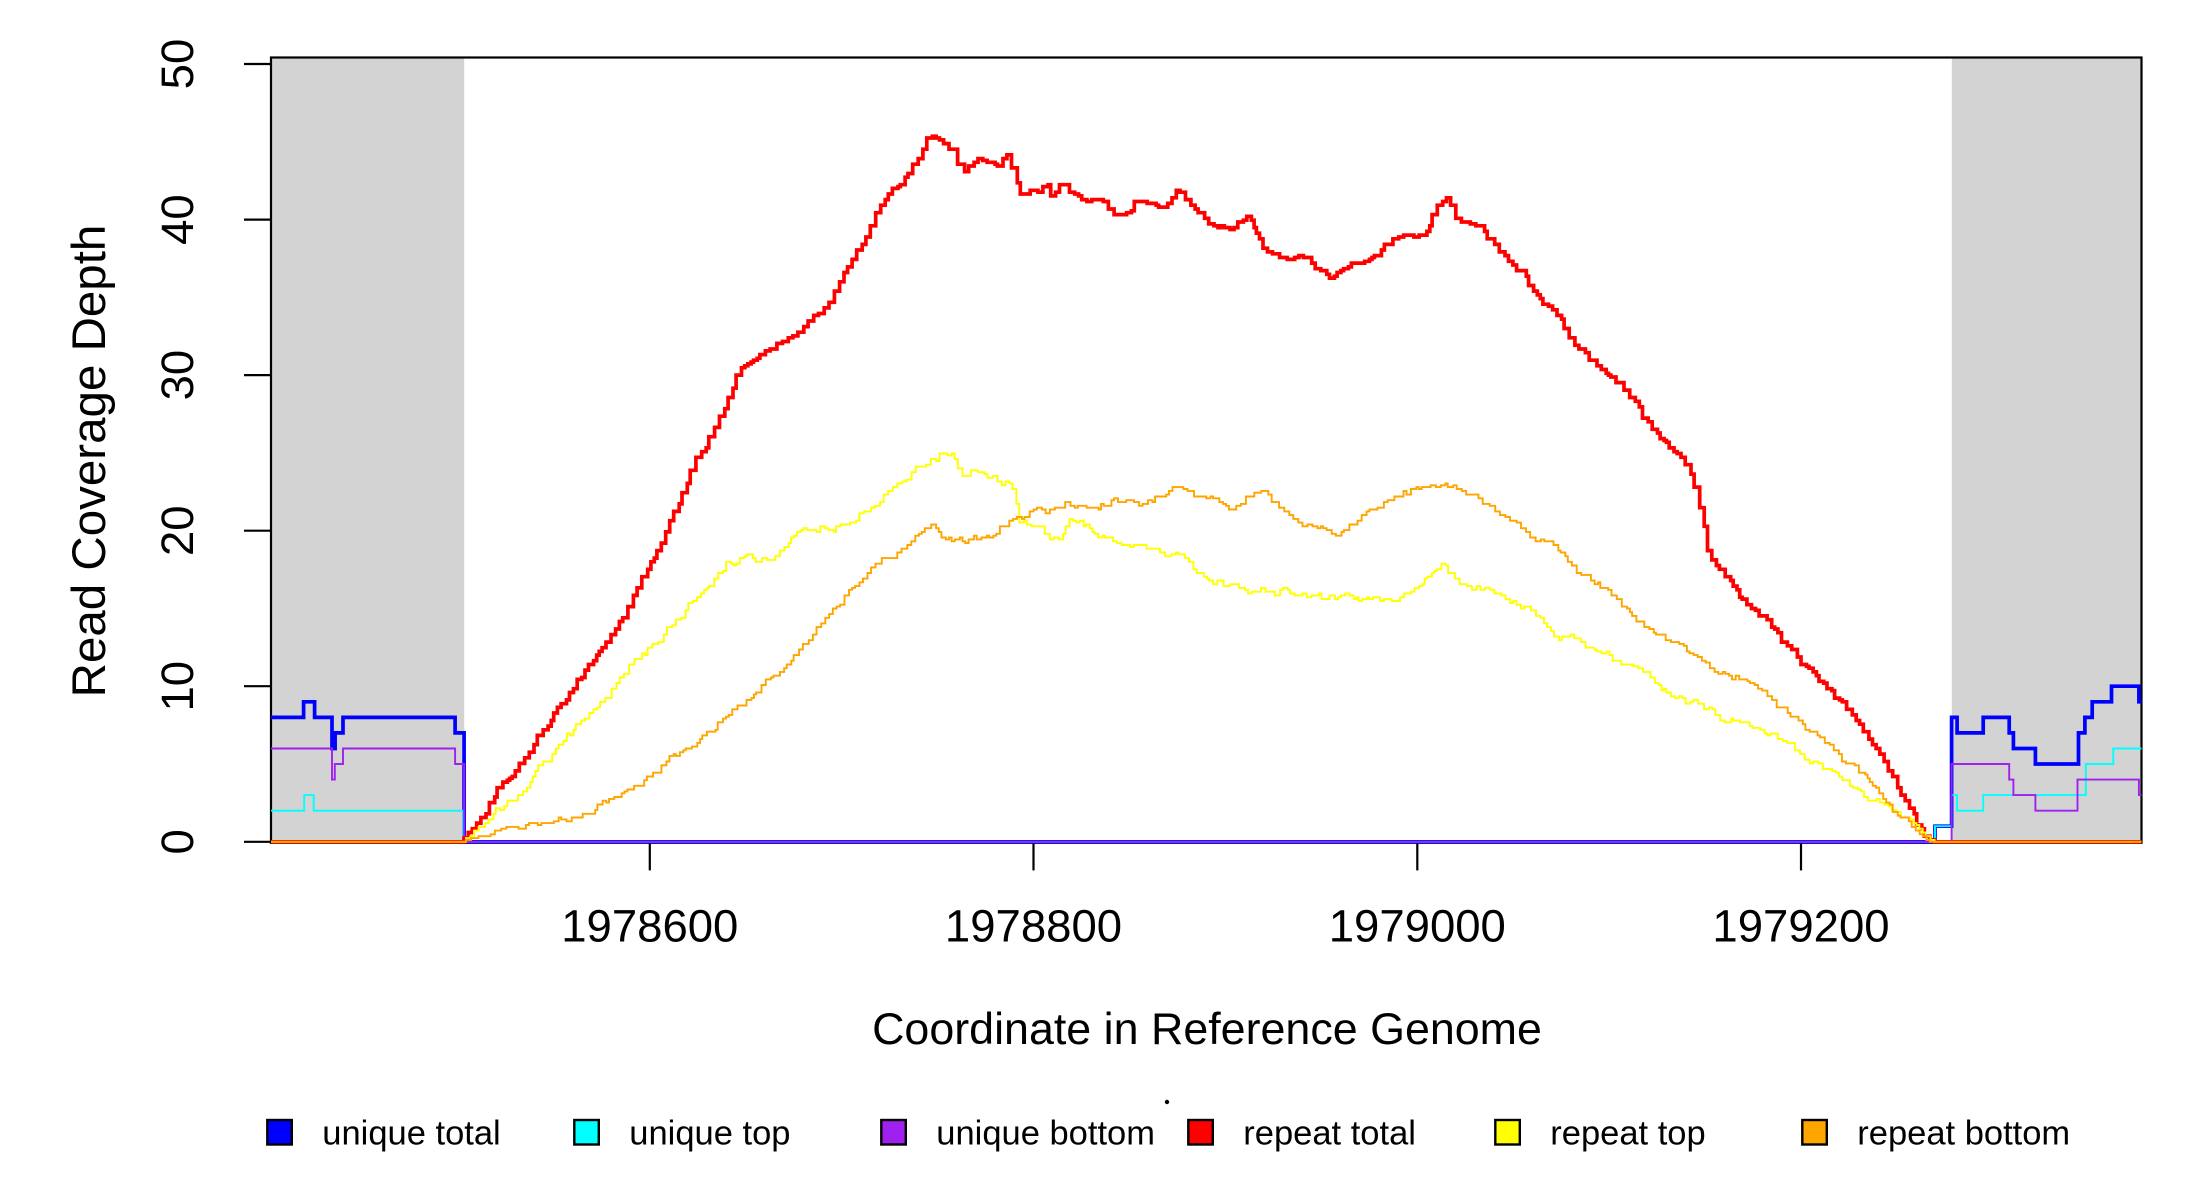  I want to click on svg-text: Read Coverage Depth, so click(89, 461).